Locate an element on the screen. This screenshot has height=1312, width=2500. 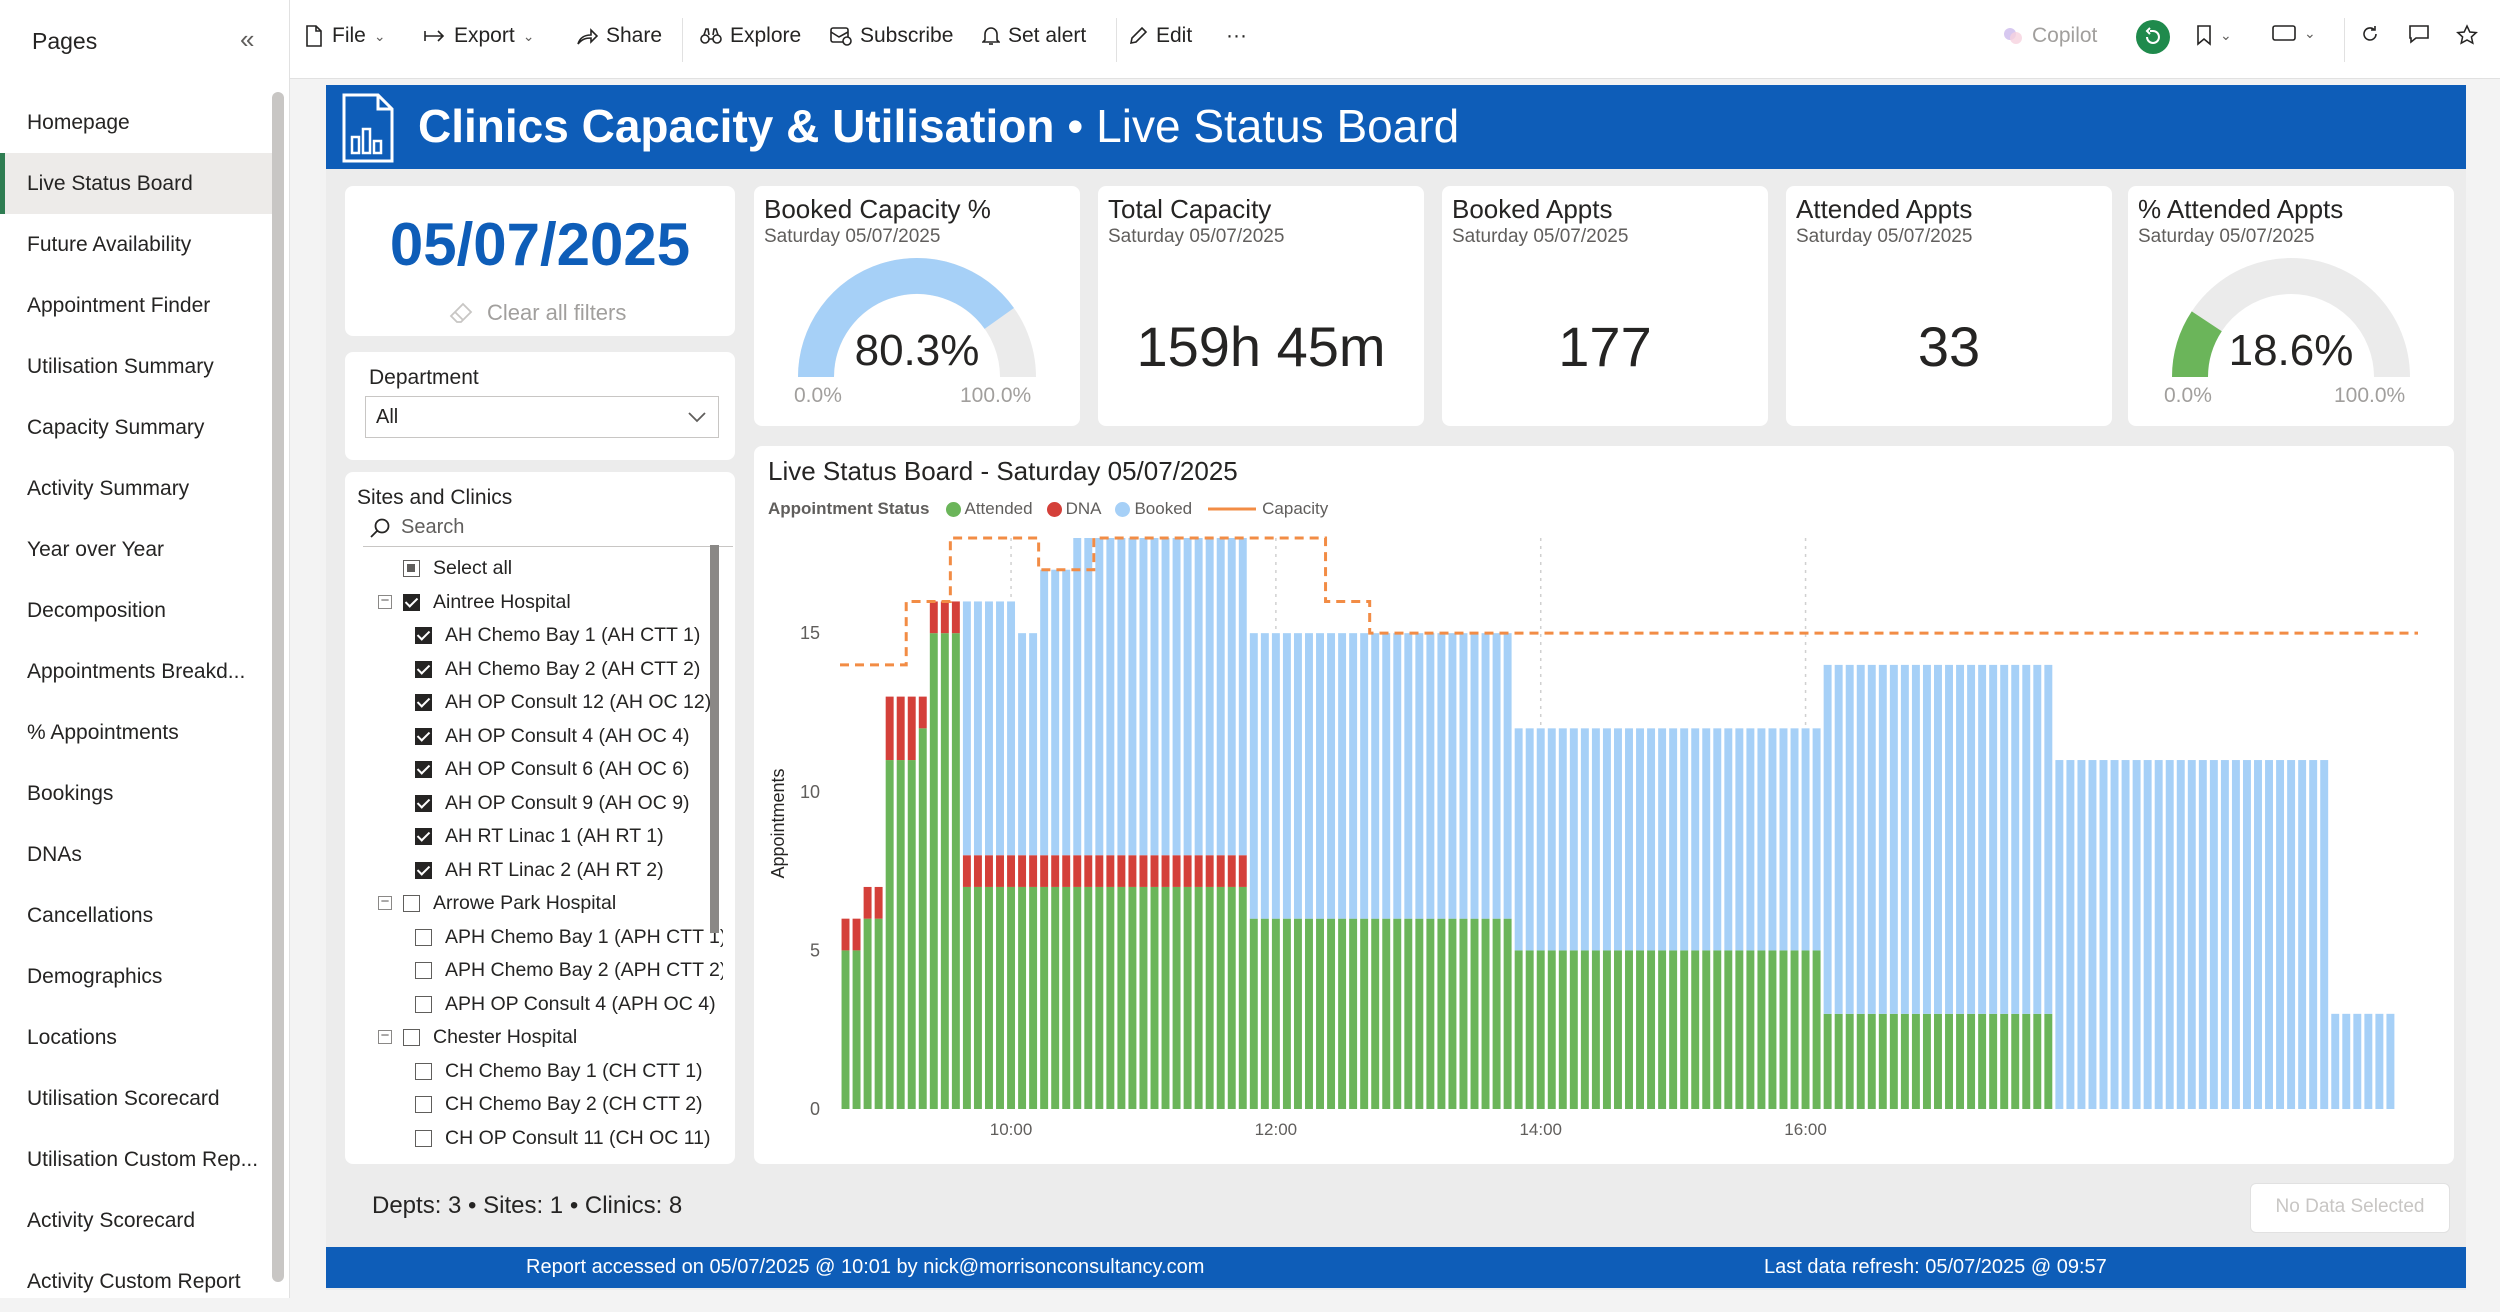
file-menu-button: File ⌄ is located at coordinates (345, 36).